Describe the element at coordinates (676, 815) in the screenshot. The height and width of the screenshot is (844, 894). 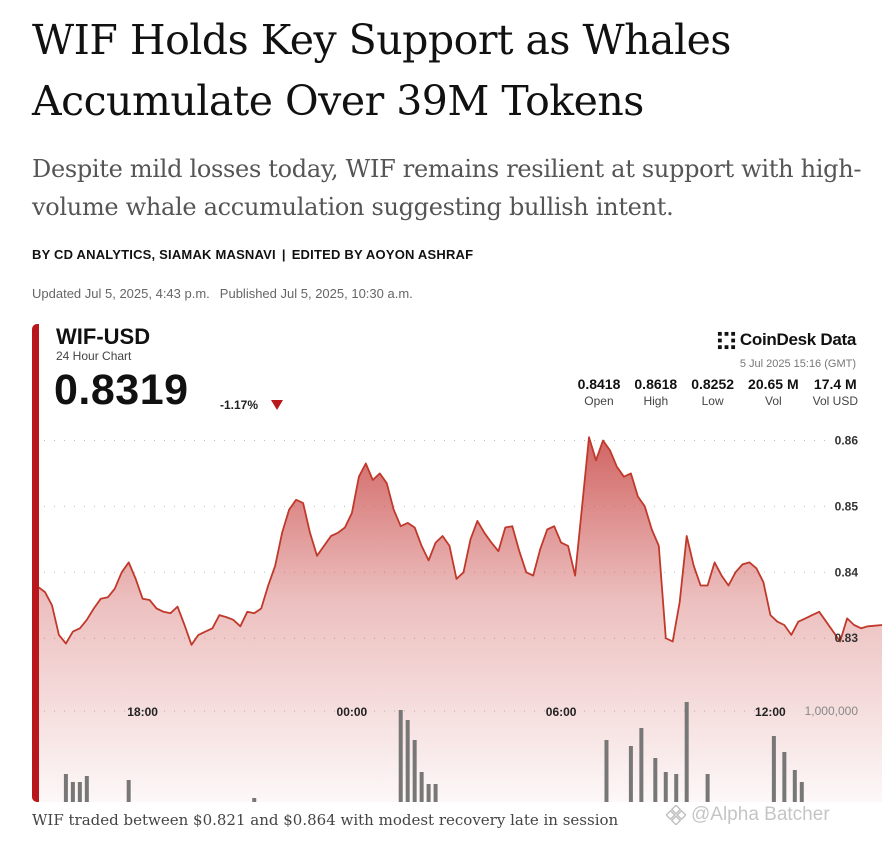
I see `binance-square-icon` at that location.